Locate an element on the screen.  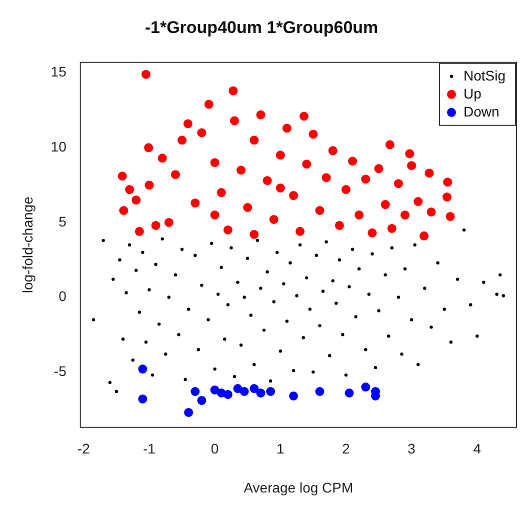
x-tick-label: -2 is located at coordinates (83, 448).